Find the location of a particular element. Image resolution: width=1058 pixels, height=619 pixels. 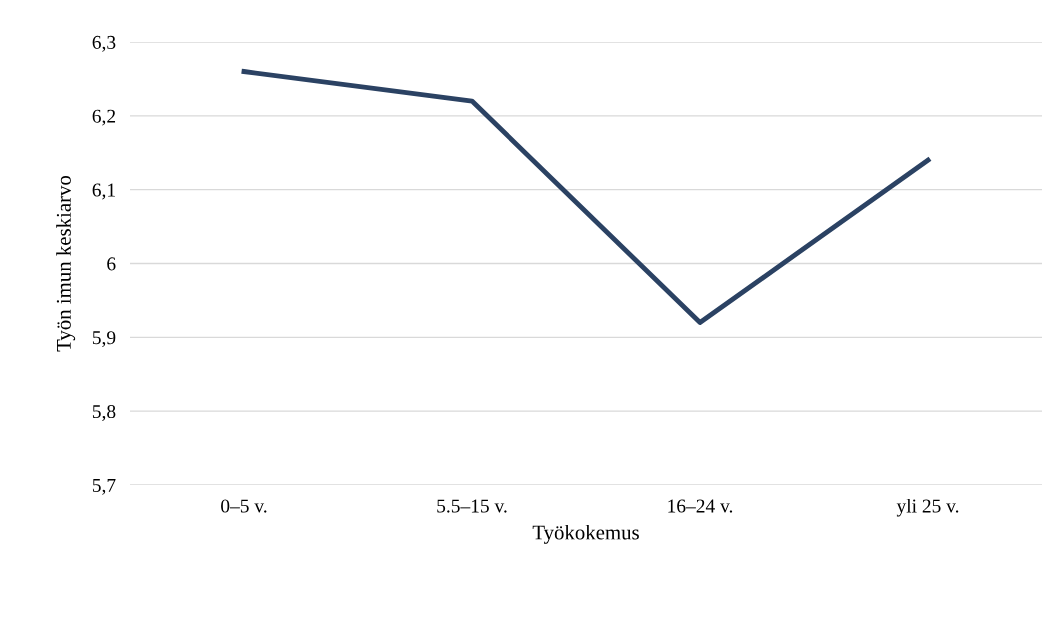

y-tick-label: 5,8 is located at coordinates (104, 412).